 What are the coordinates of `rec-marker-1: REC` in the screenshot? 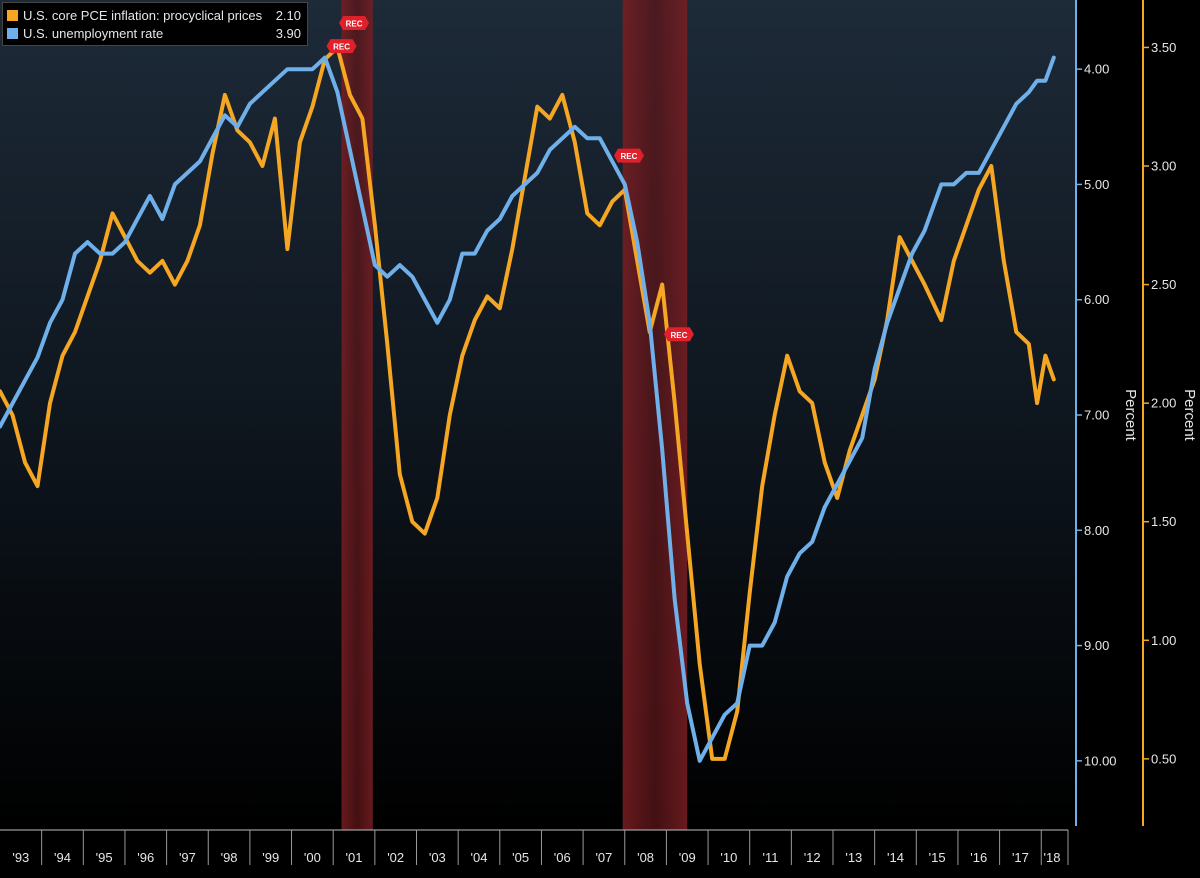 It's located at (354, 23).